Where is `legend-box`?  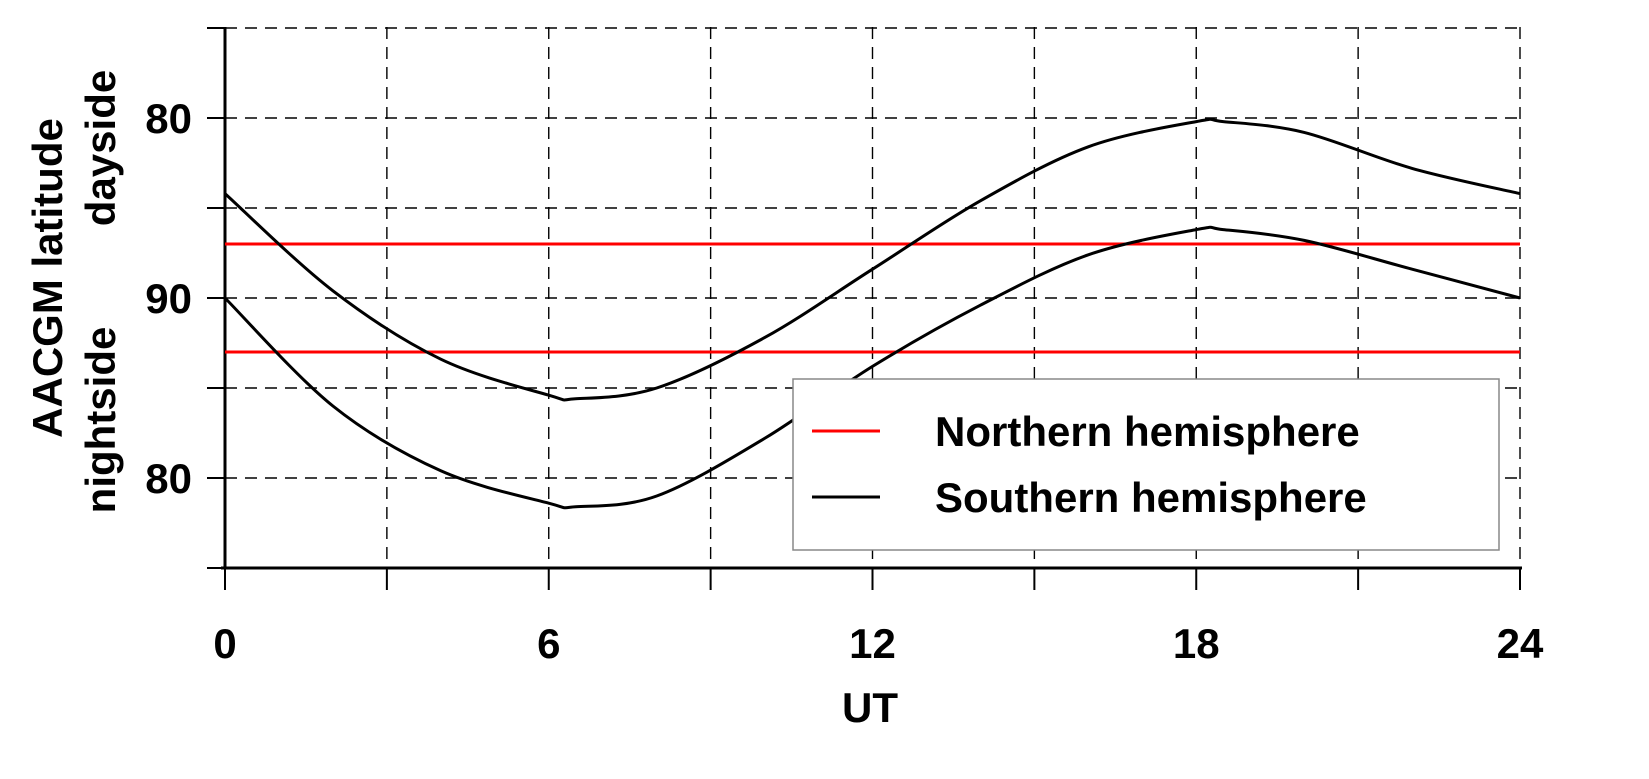
legend-box is located at coordinates (1146, 464).